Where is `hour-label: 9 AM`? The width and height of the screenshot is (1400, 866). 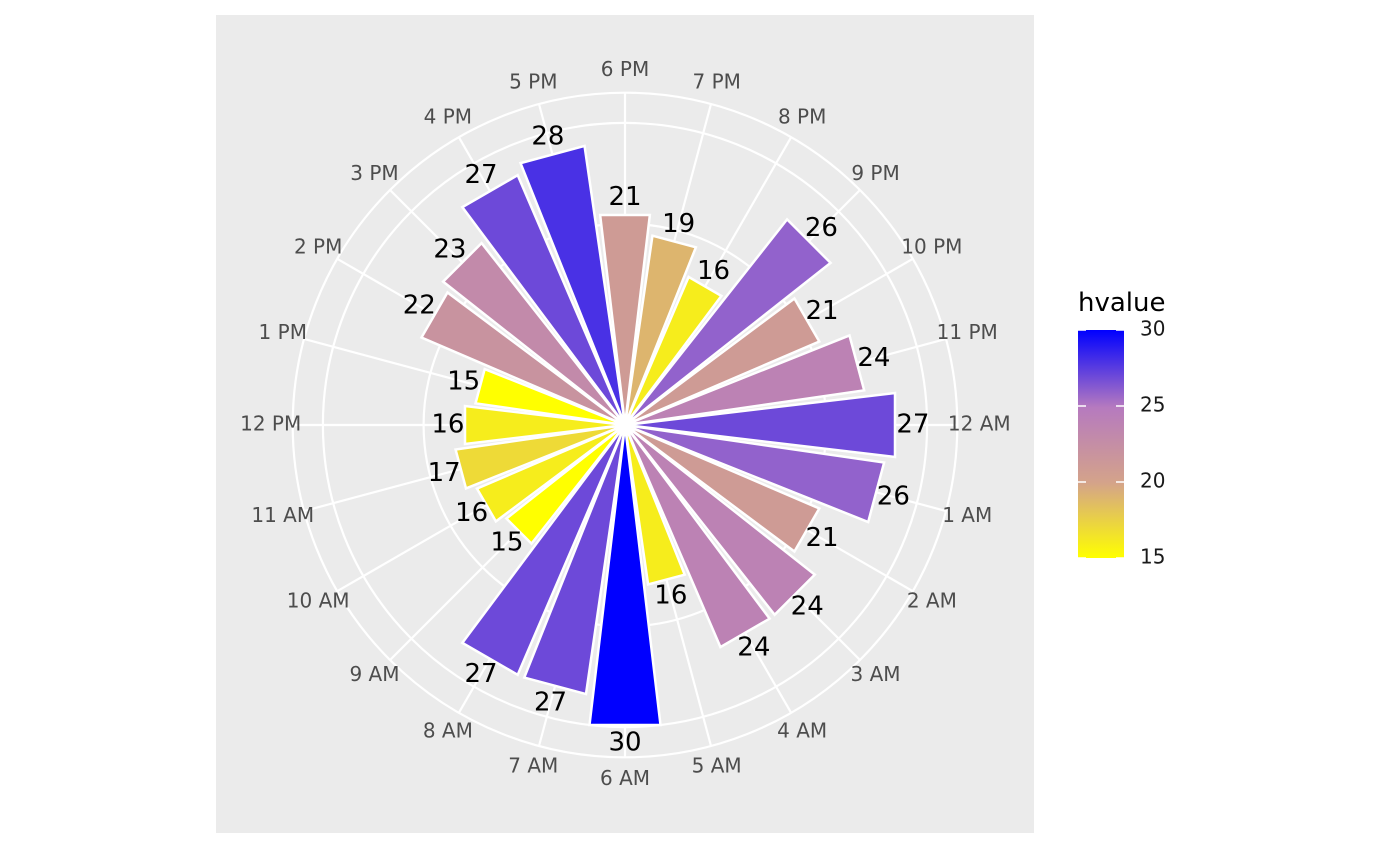
hour-label: 9 AM is located at coordinates (374, 674).